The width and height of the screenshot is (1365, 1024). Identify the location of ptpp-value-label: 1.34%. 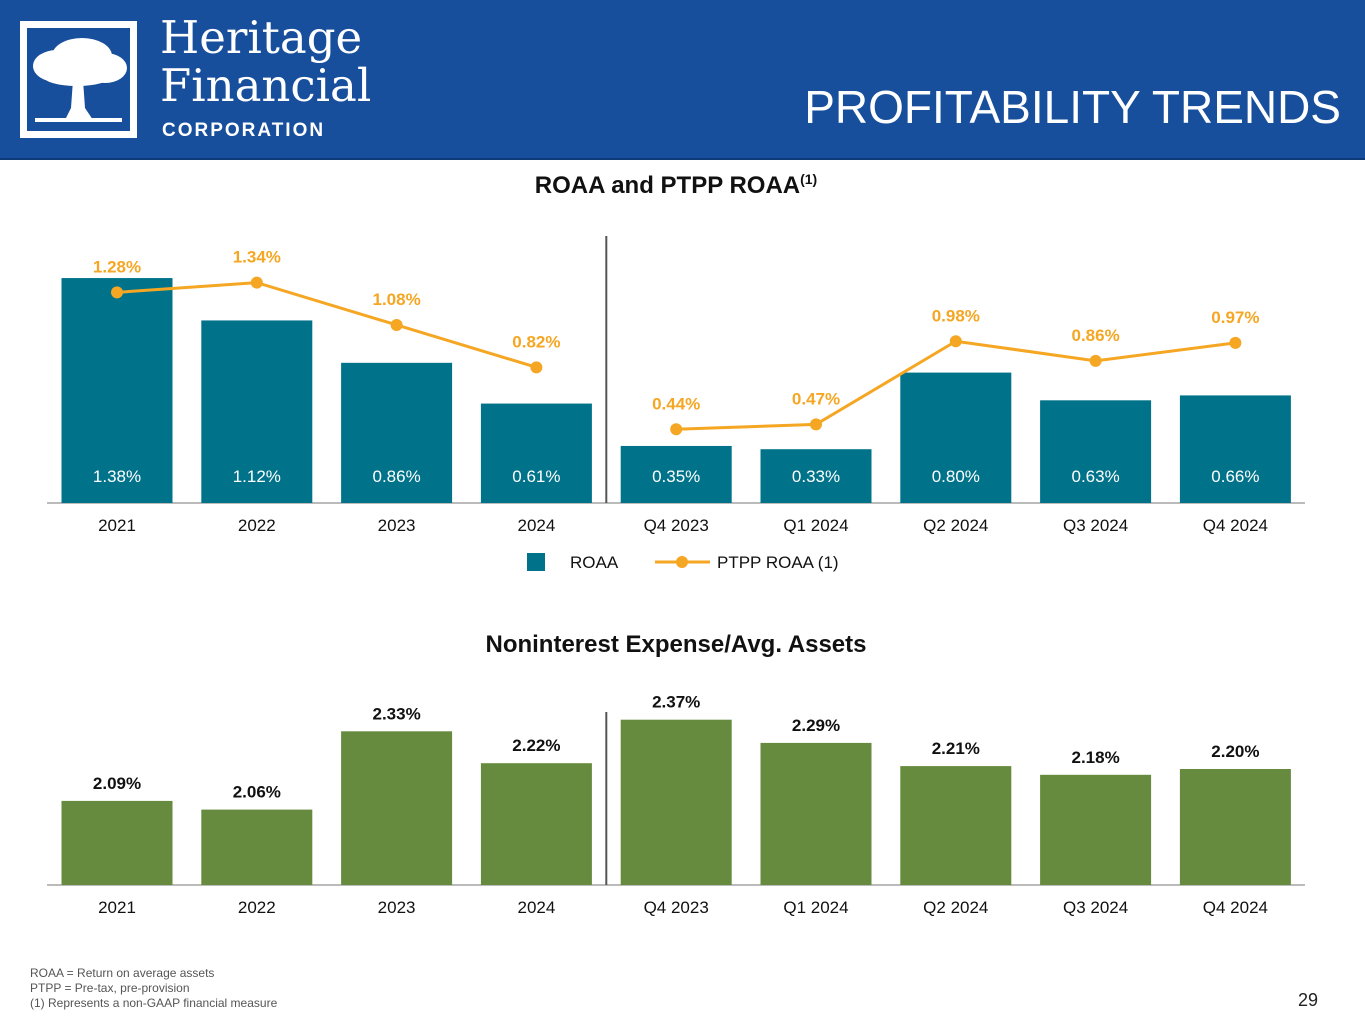
(257, 257).